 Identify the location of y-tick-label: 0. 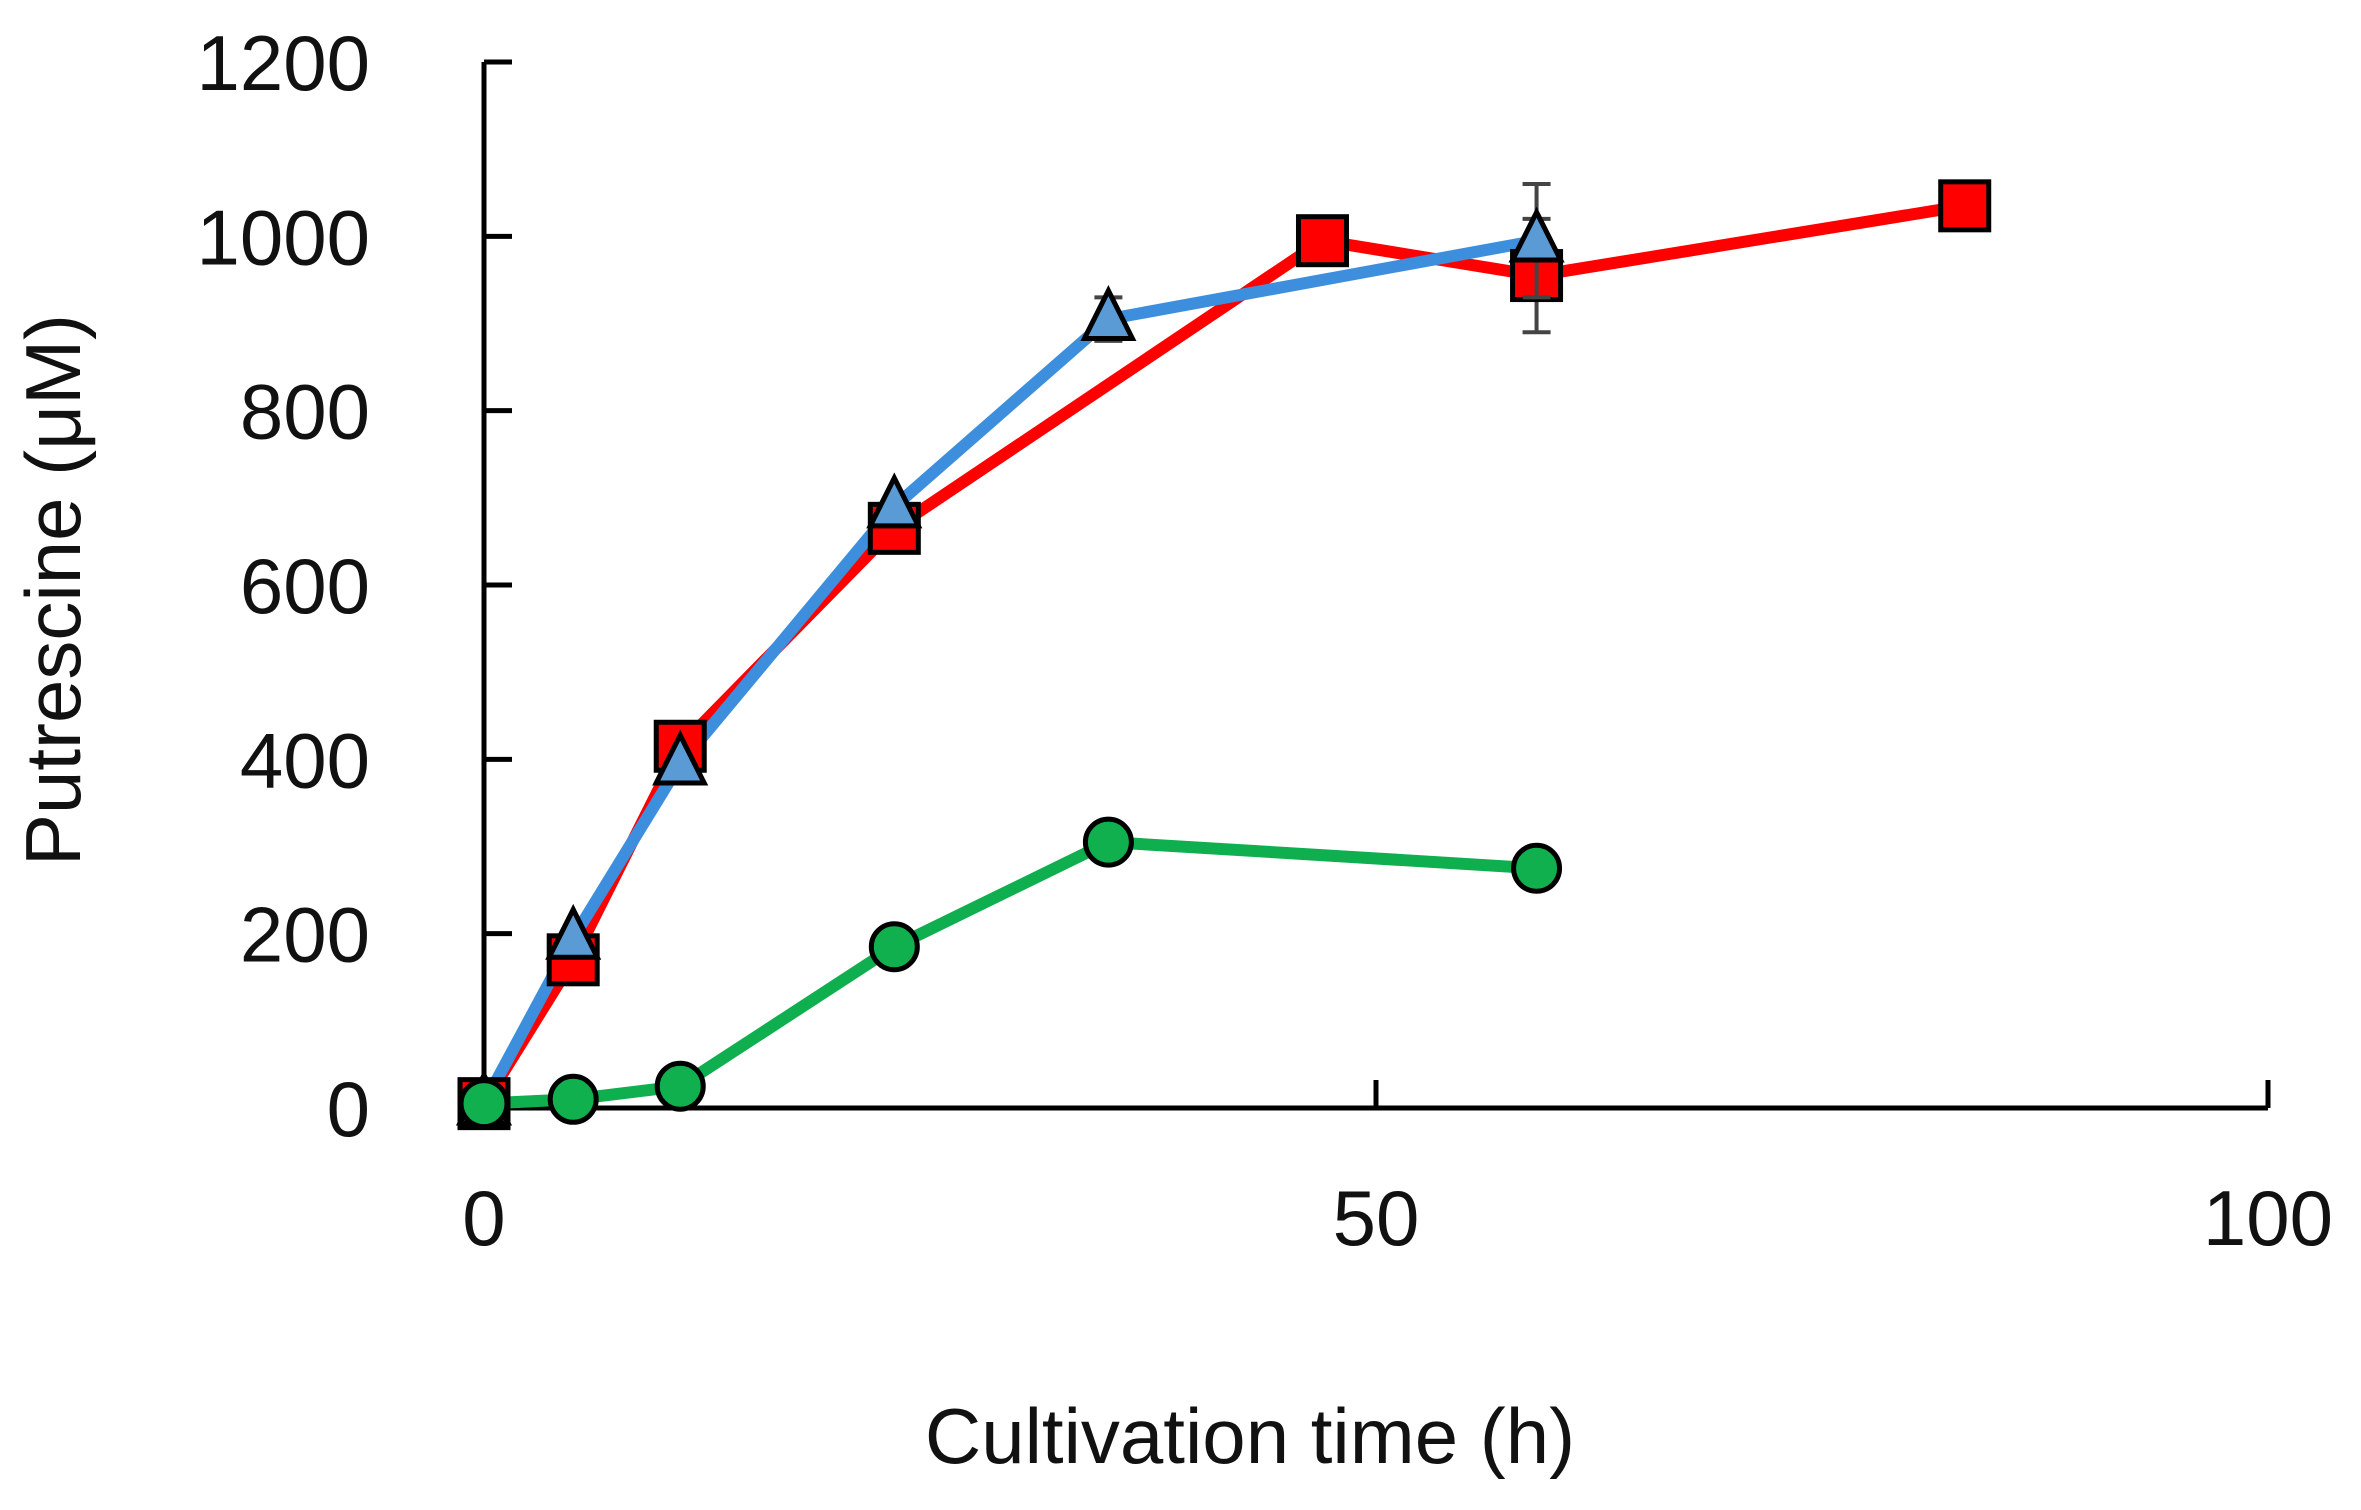
(348, 1109).